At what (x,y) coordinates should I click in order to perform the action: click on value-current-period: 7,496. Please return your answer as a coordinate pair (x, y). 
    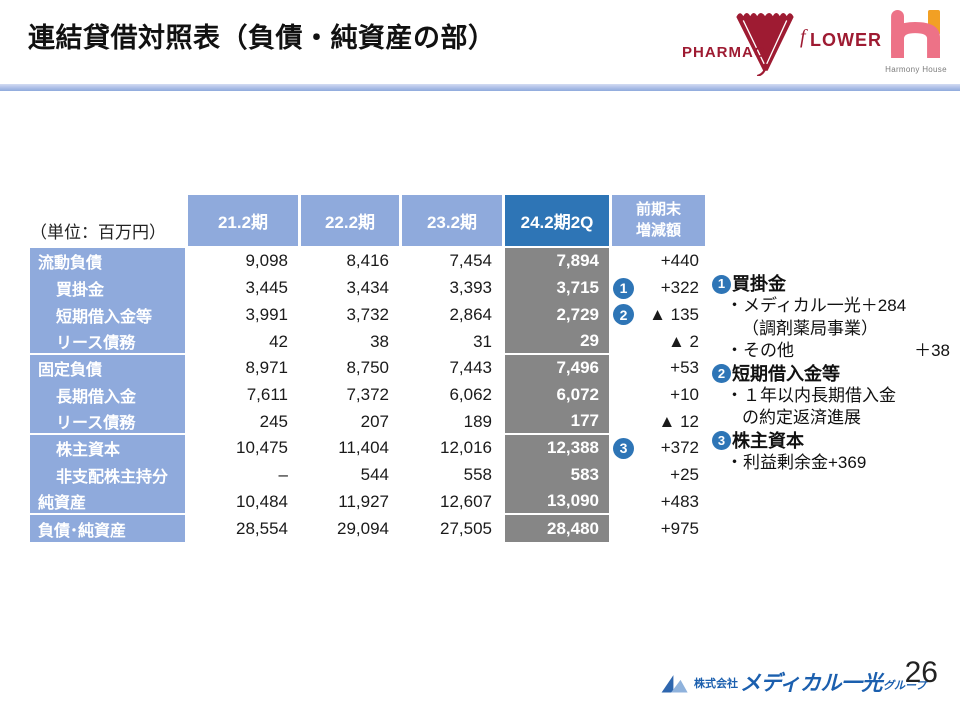
    Looking at the image, I should click on (557, 368).